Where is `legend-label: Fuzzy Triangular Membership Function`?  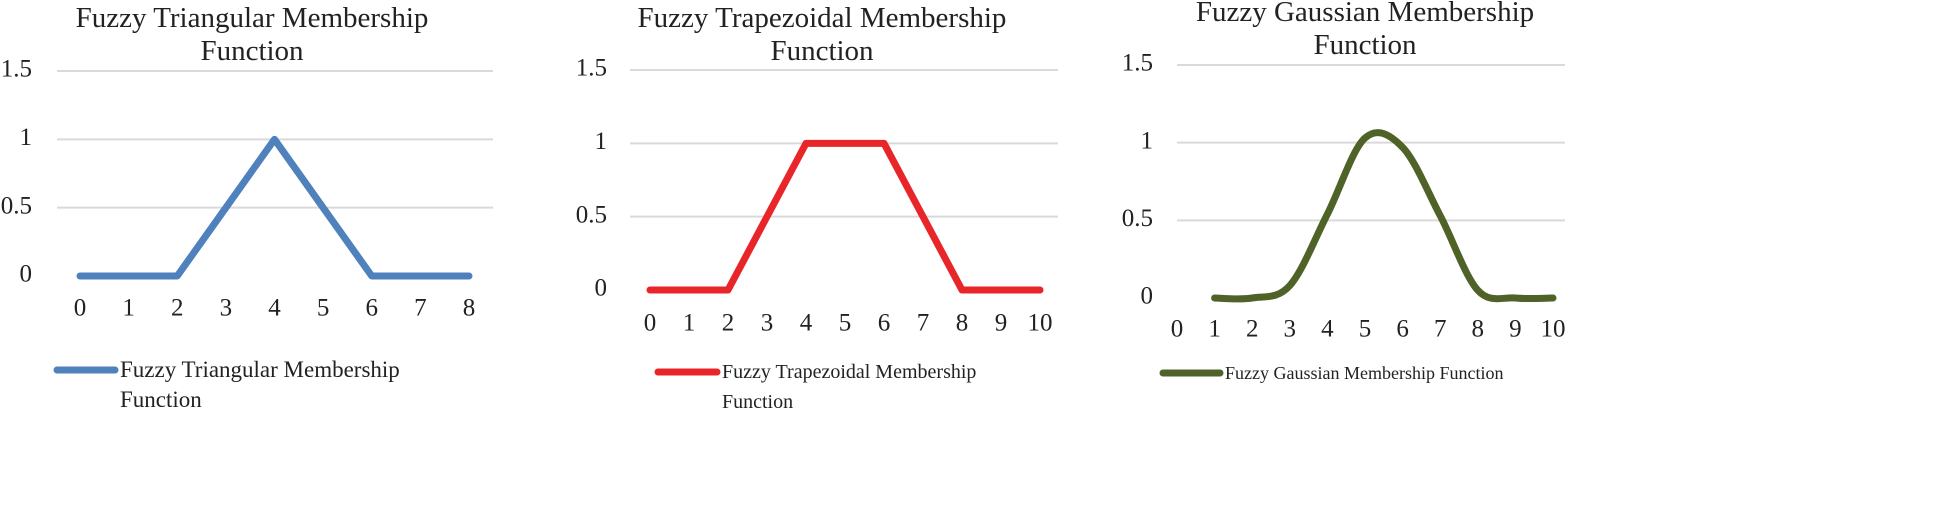 legend-label: Fuzzy Triangular Membership Function is located at coordinates (260, 384).